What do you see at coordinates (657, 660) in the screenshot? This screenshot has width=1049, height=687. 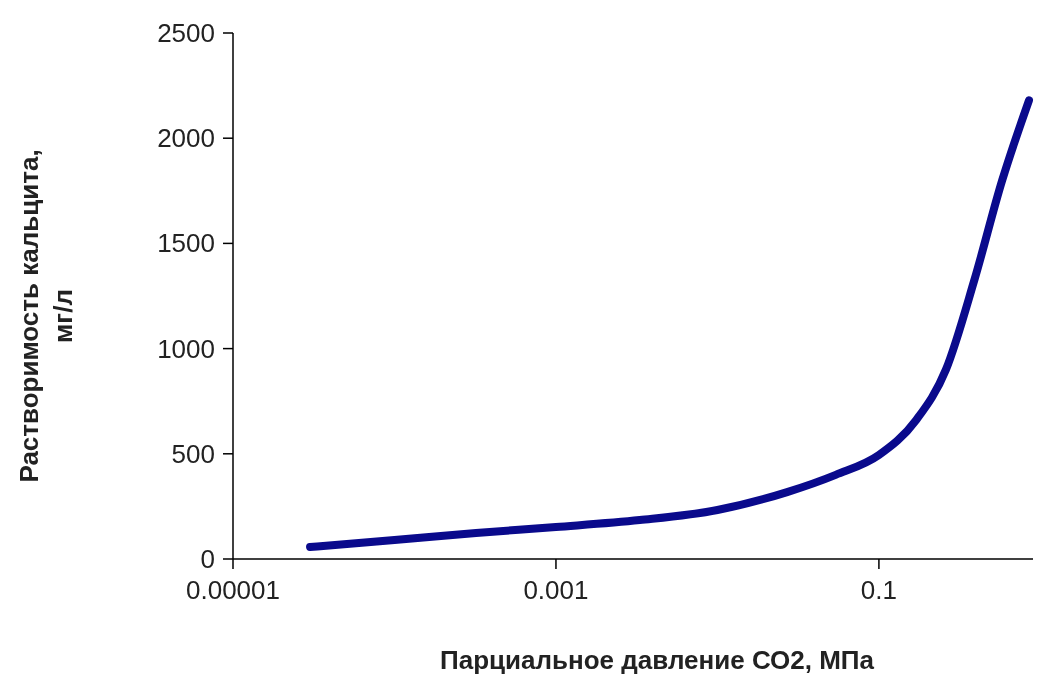 I see `x-axis-title: Парциальное давление СО2, МПа` at bounding box center [657, 660].